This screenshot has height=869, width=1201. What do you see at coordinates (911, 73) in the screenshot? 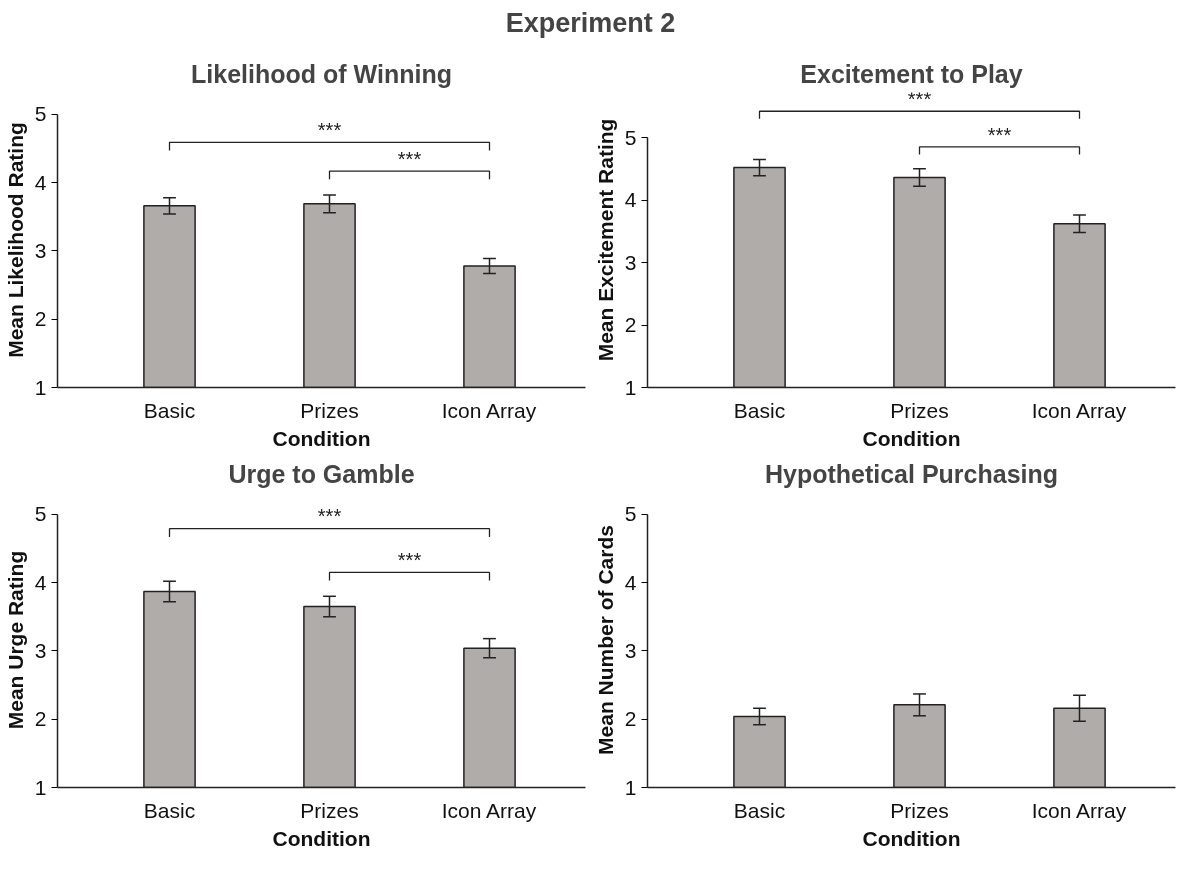
I see `chart-title: Excitement to Play` at bounding box center [911, 73].